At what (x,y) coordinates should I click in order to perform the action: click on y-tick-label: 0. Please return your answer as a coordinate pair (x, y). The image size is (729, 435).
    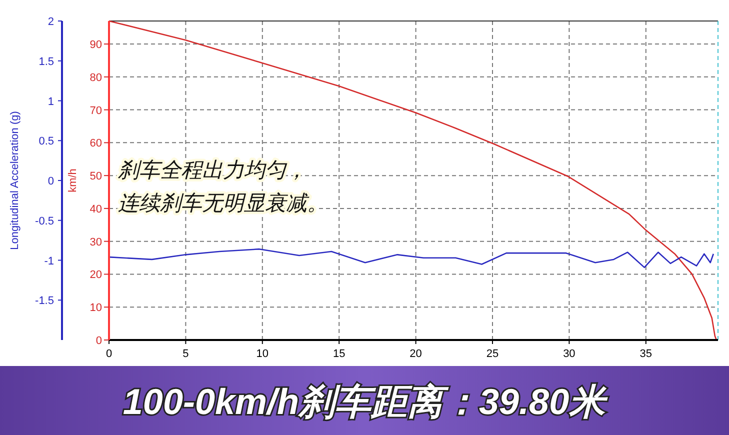
    Looking at the image, I should click on (99, 341).